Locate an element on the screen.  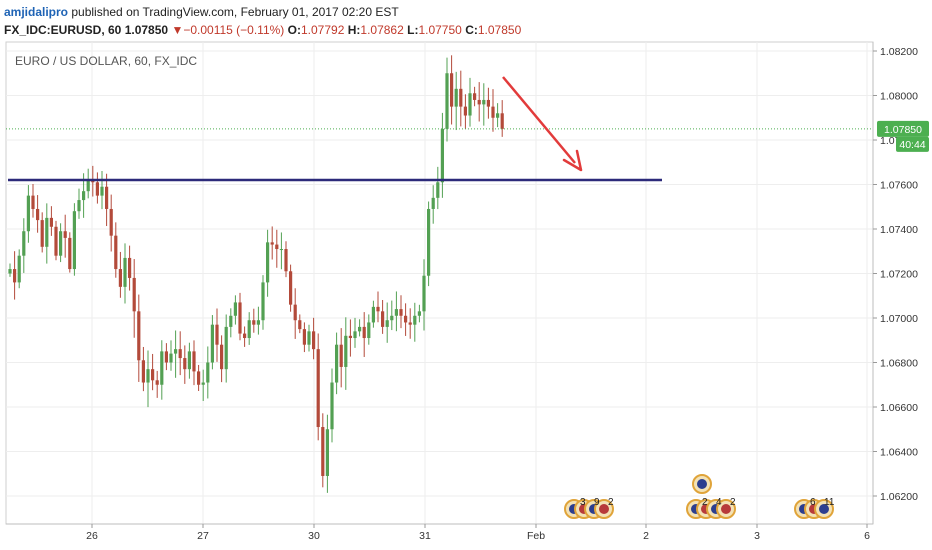
last-price-tag is located at coordinates (903, 128).